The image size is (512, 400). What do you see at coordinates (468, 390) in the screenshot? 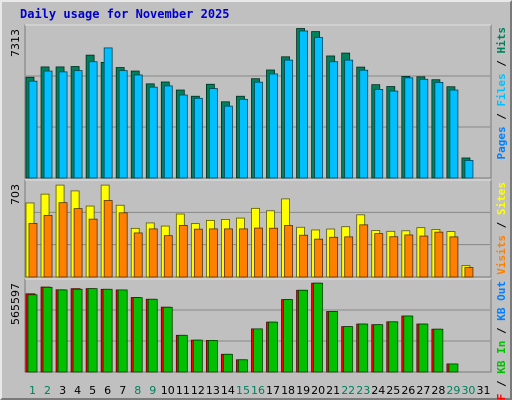
I see `x-tick-label: 30` at bounding box center [468, 390].